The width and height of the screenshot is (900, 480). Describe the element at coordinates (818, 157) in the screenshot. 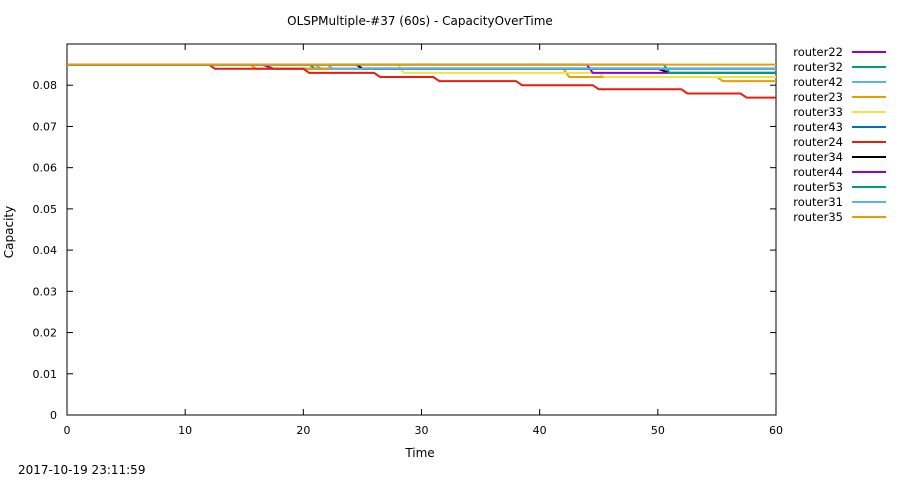

I see `legend-label: router34` at that location.